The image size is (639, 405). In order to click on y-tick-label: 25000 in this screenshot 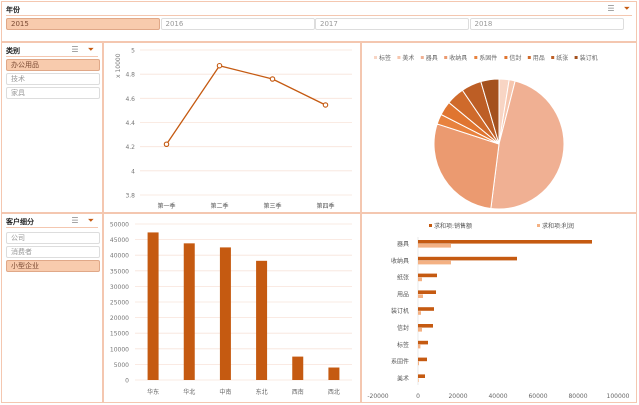, I will do `click(119, 303)`.